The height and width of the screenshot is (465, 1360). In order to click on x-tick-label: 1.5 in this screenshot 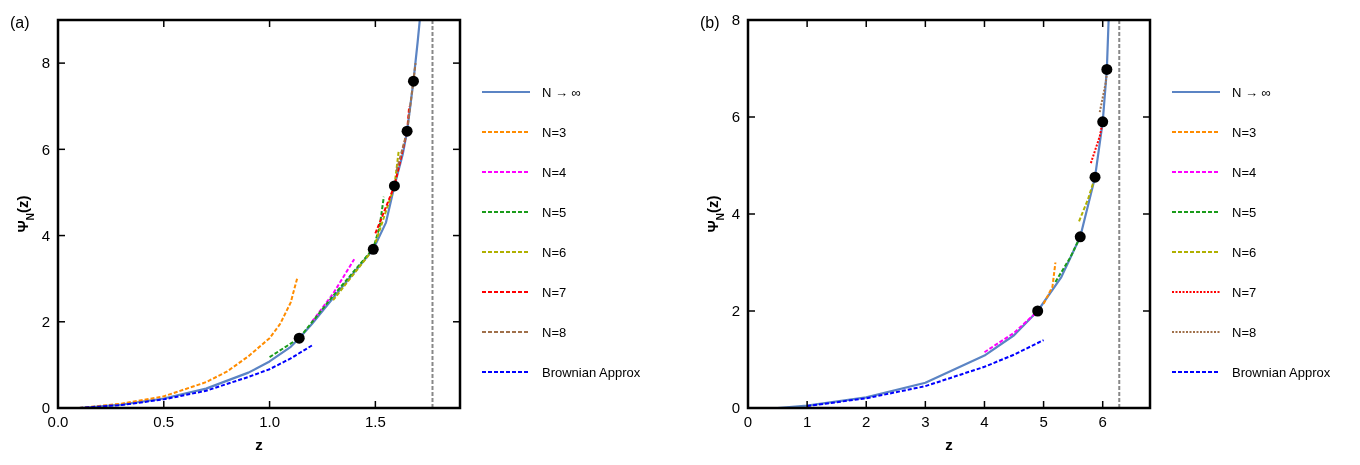, I will do `click(375, 421)`.